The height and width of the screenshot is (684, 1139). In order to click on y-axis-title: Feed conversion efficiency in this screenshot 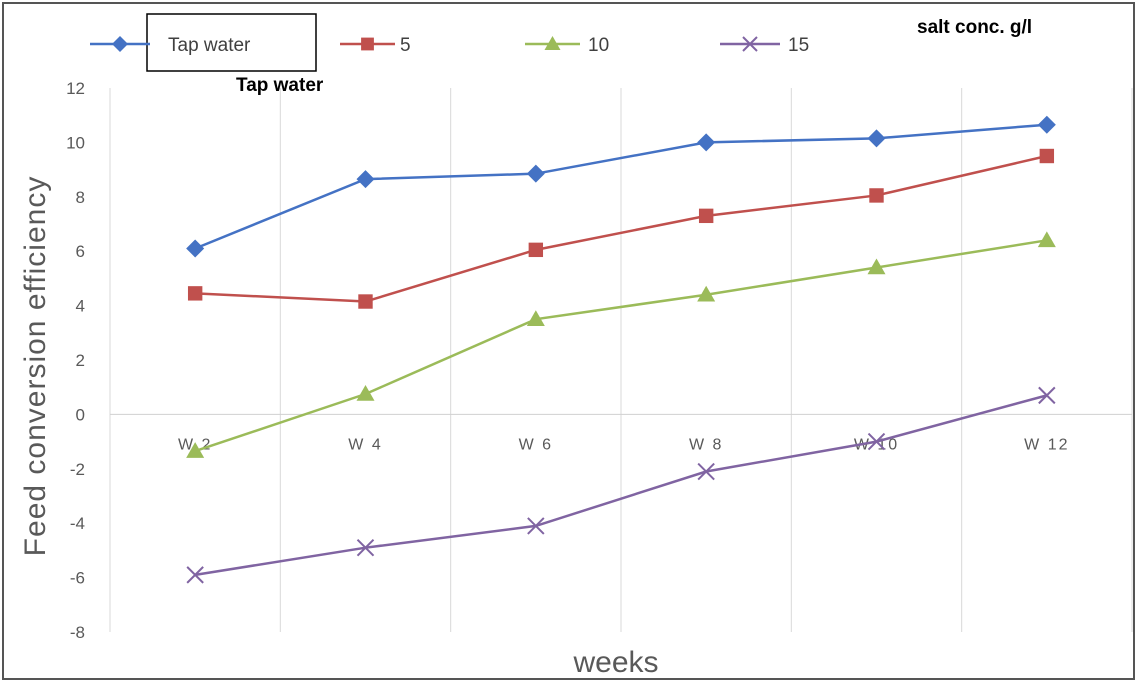, I will do `click(35, 366)`.